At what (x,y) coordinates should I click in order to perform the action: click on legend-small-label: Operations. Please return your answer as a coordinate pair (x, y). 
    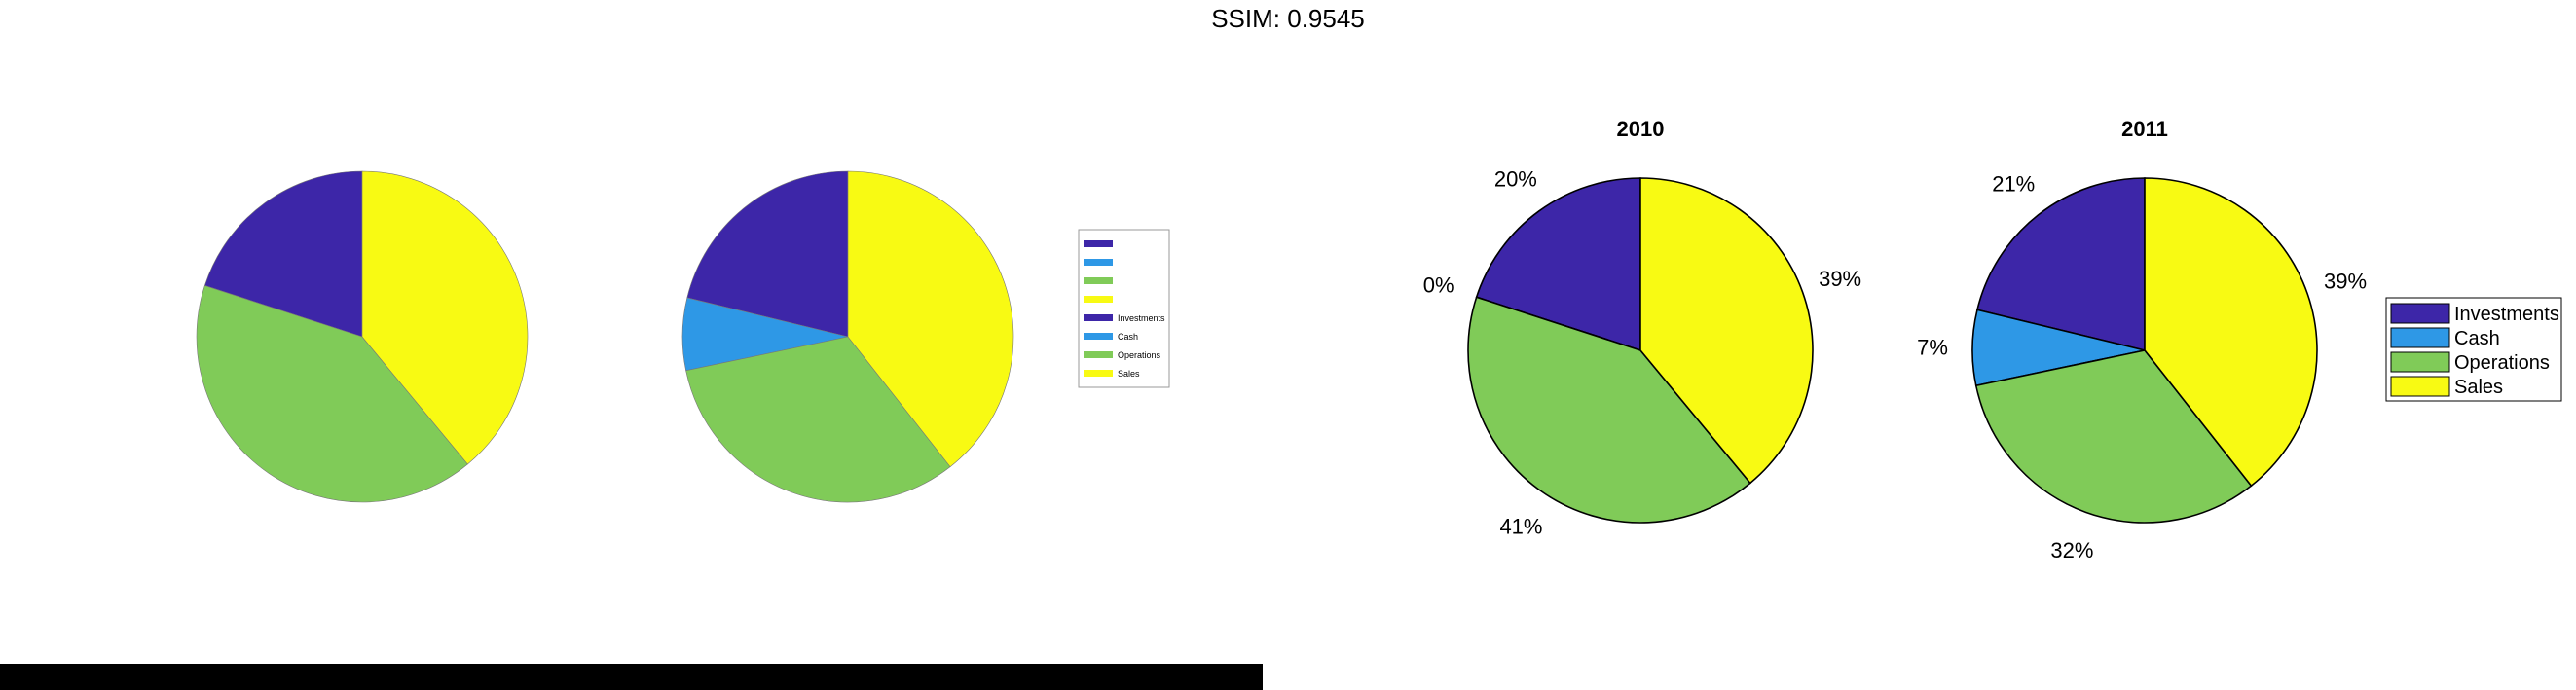
    Looking at the image, I should click on (1139, 355).